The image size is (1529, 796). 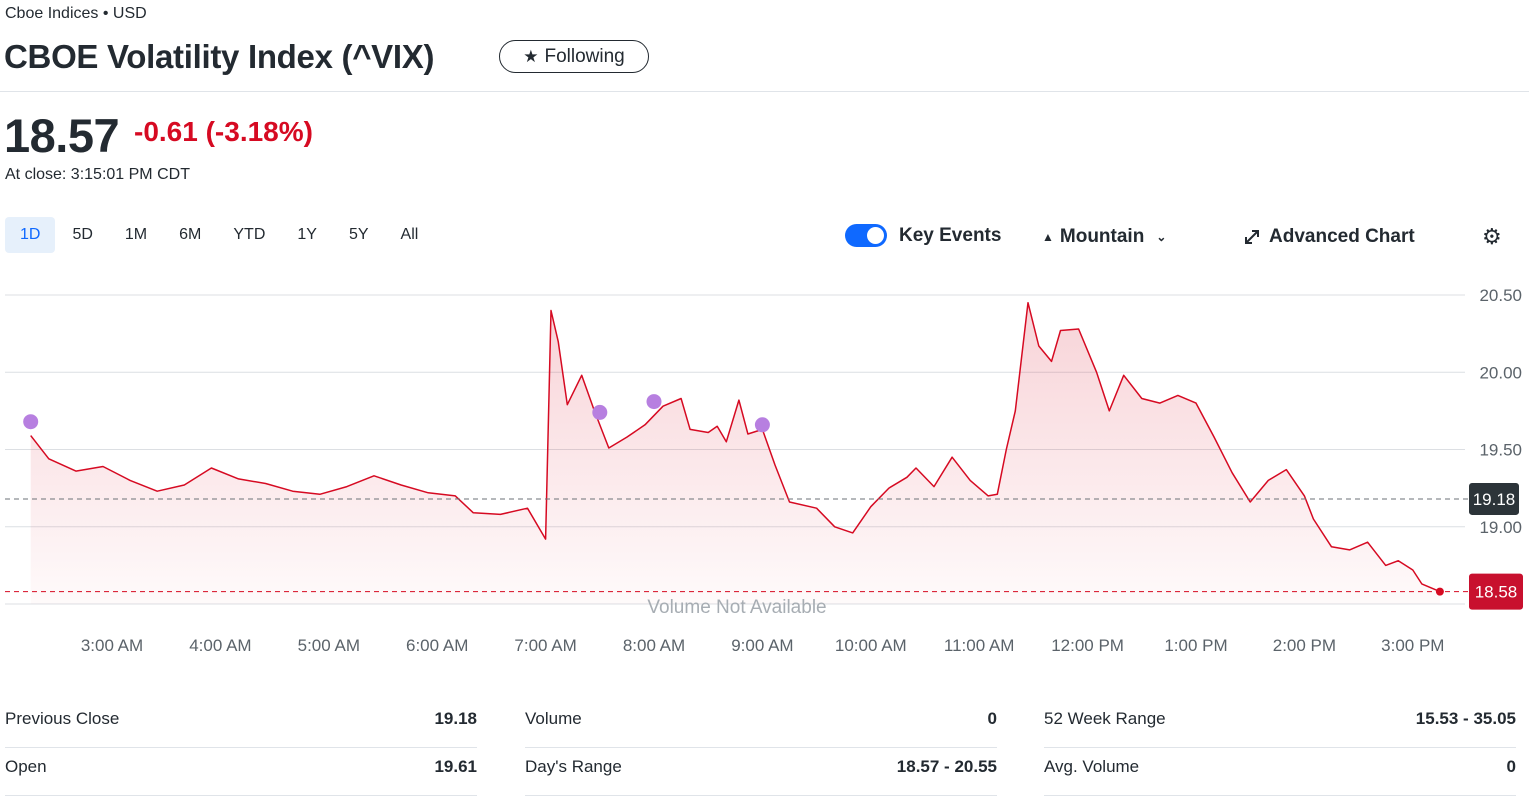 What do you see at coordinates (736, 607) in the screenshot?
I see `volume-not-available: Volume Not Available` at bounding box center [736, 607].